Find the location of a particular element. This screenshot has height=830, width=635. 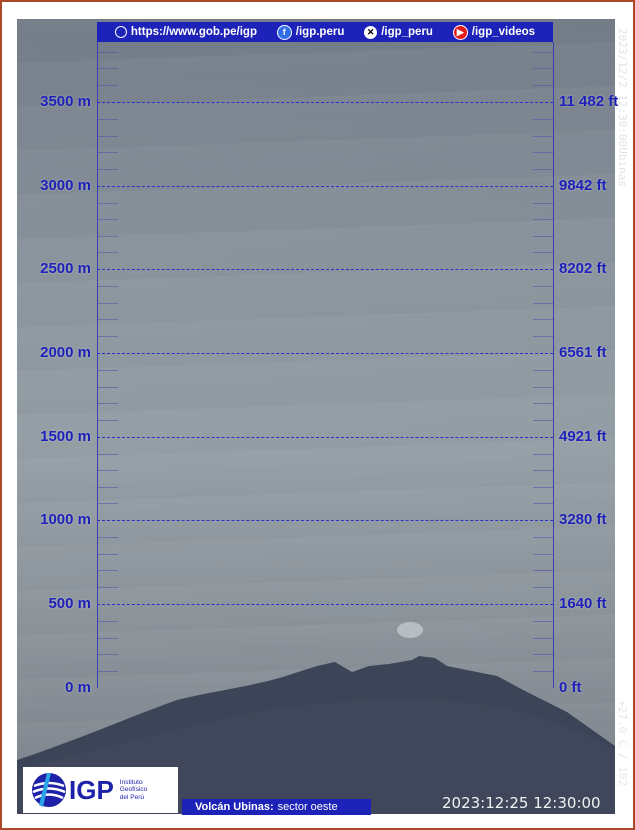

facebook-text: /igp.peru is located at coordinates (320, 32).